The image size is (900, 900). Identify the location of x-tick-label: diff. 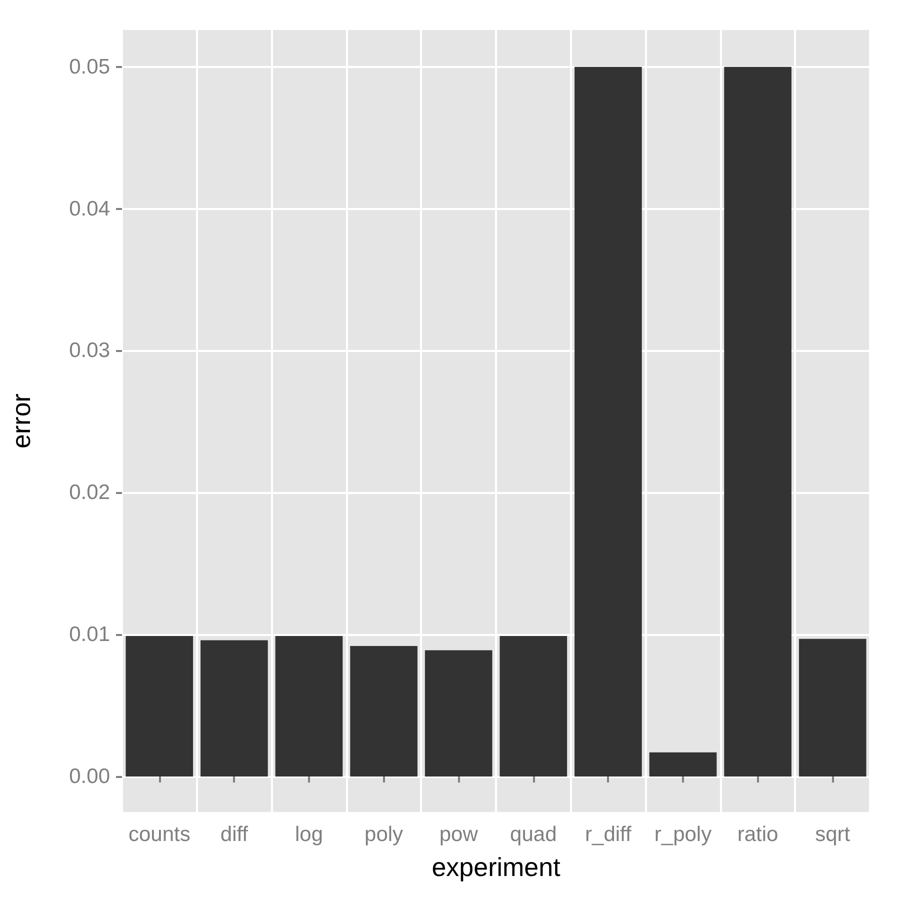
(234, 834).